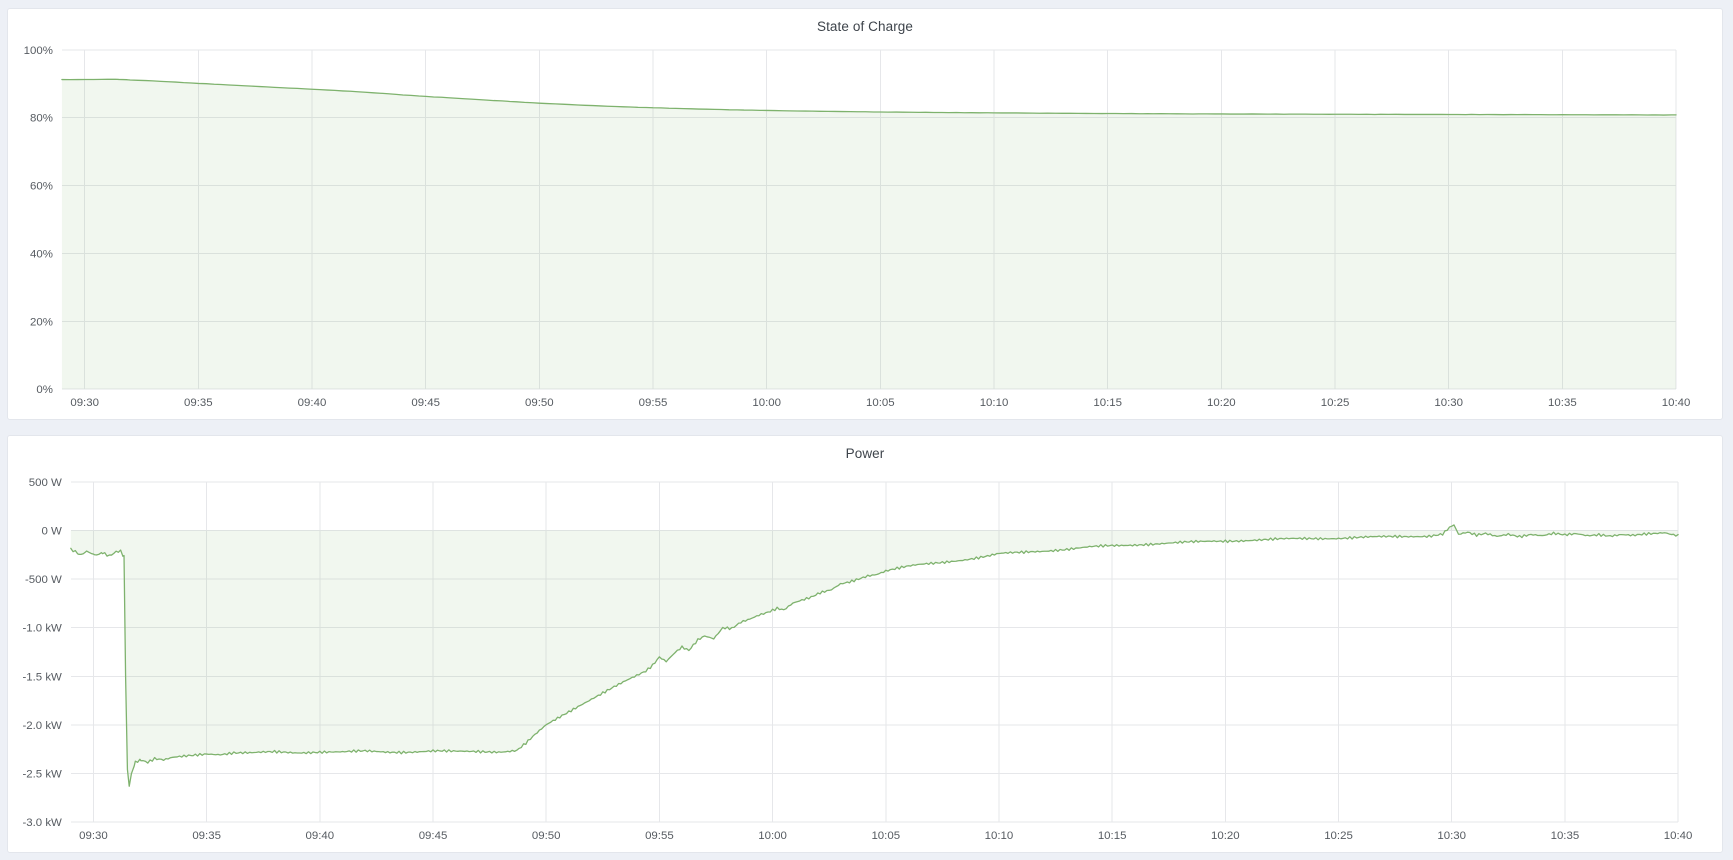 This screenshot has height=860, width=1733. What do you see at coordinates (41, 254) in the screenshot?
I see `y-axis-tick-label: 40%` at bounding box center [41, 254].